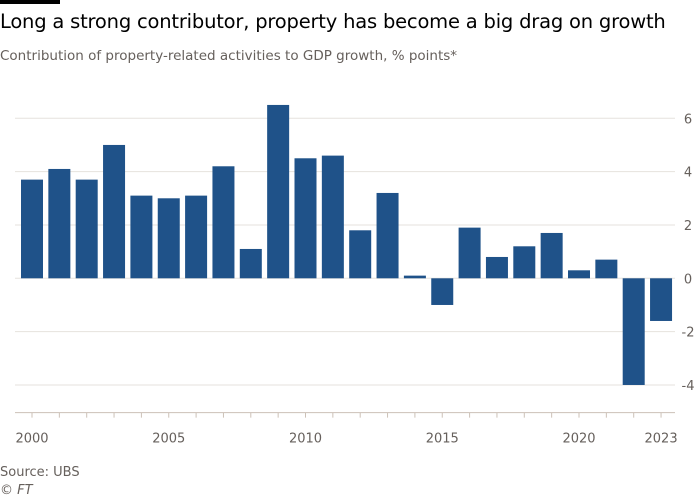 Image resolution: width=700 pixels, height=500 pixels. Describe the element at coordinates (31, 439) in the screenshot. I see `x-tick-label: 2000` at that location.